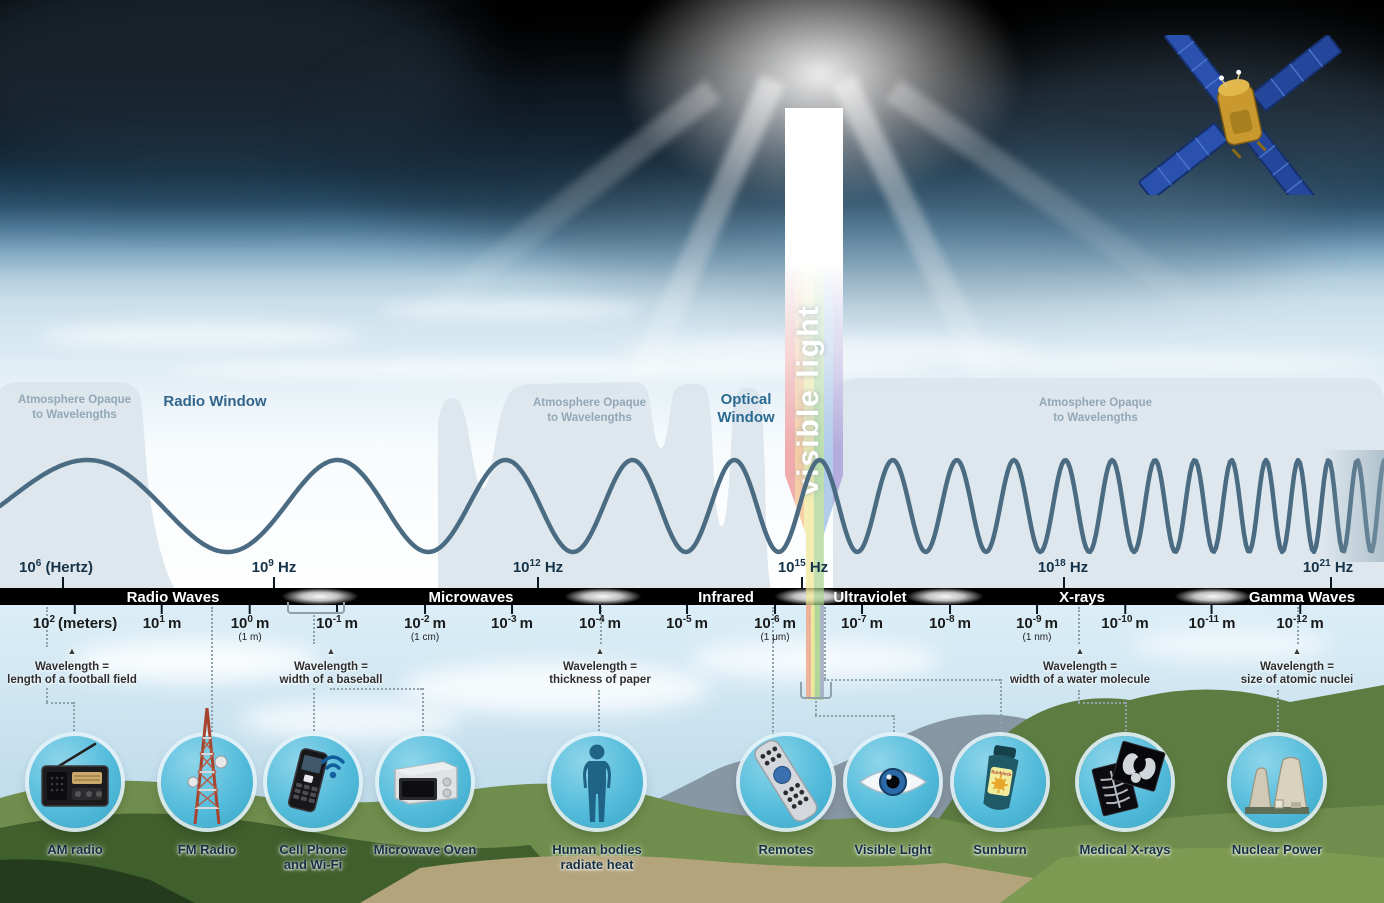 The image size is (1384, 903). Describe the element at coordinates (1095, 411) in the screenshot. I see `atmosphere-opaque-label-right: Atmosphere Opaque to Wavelengths` at that location.